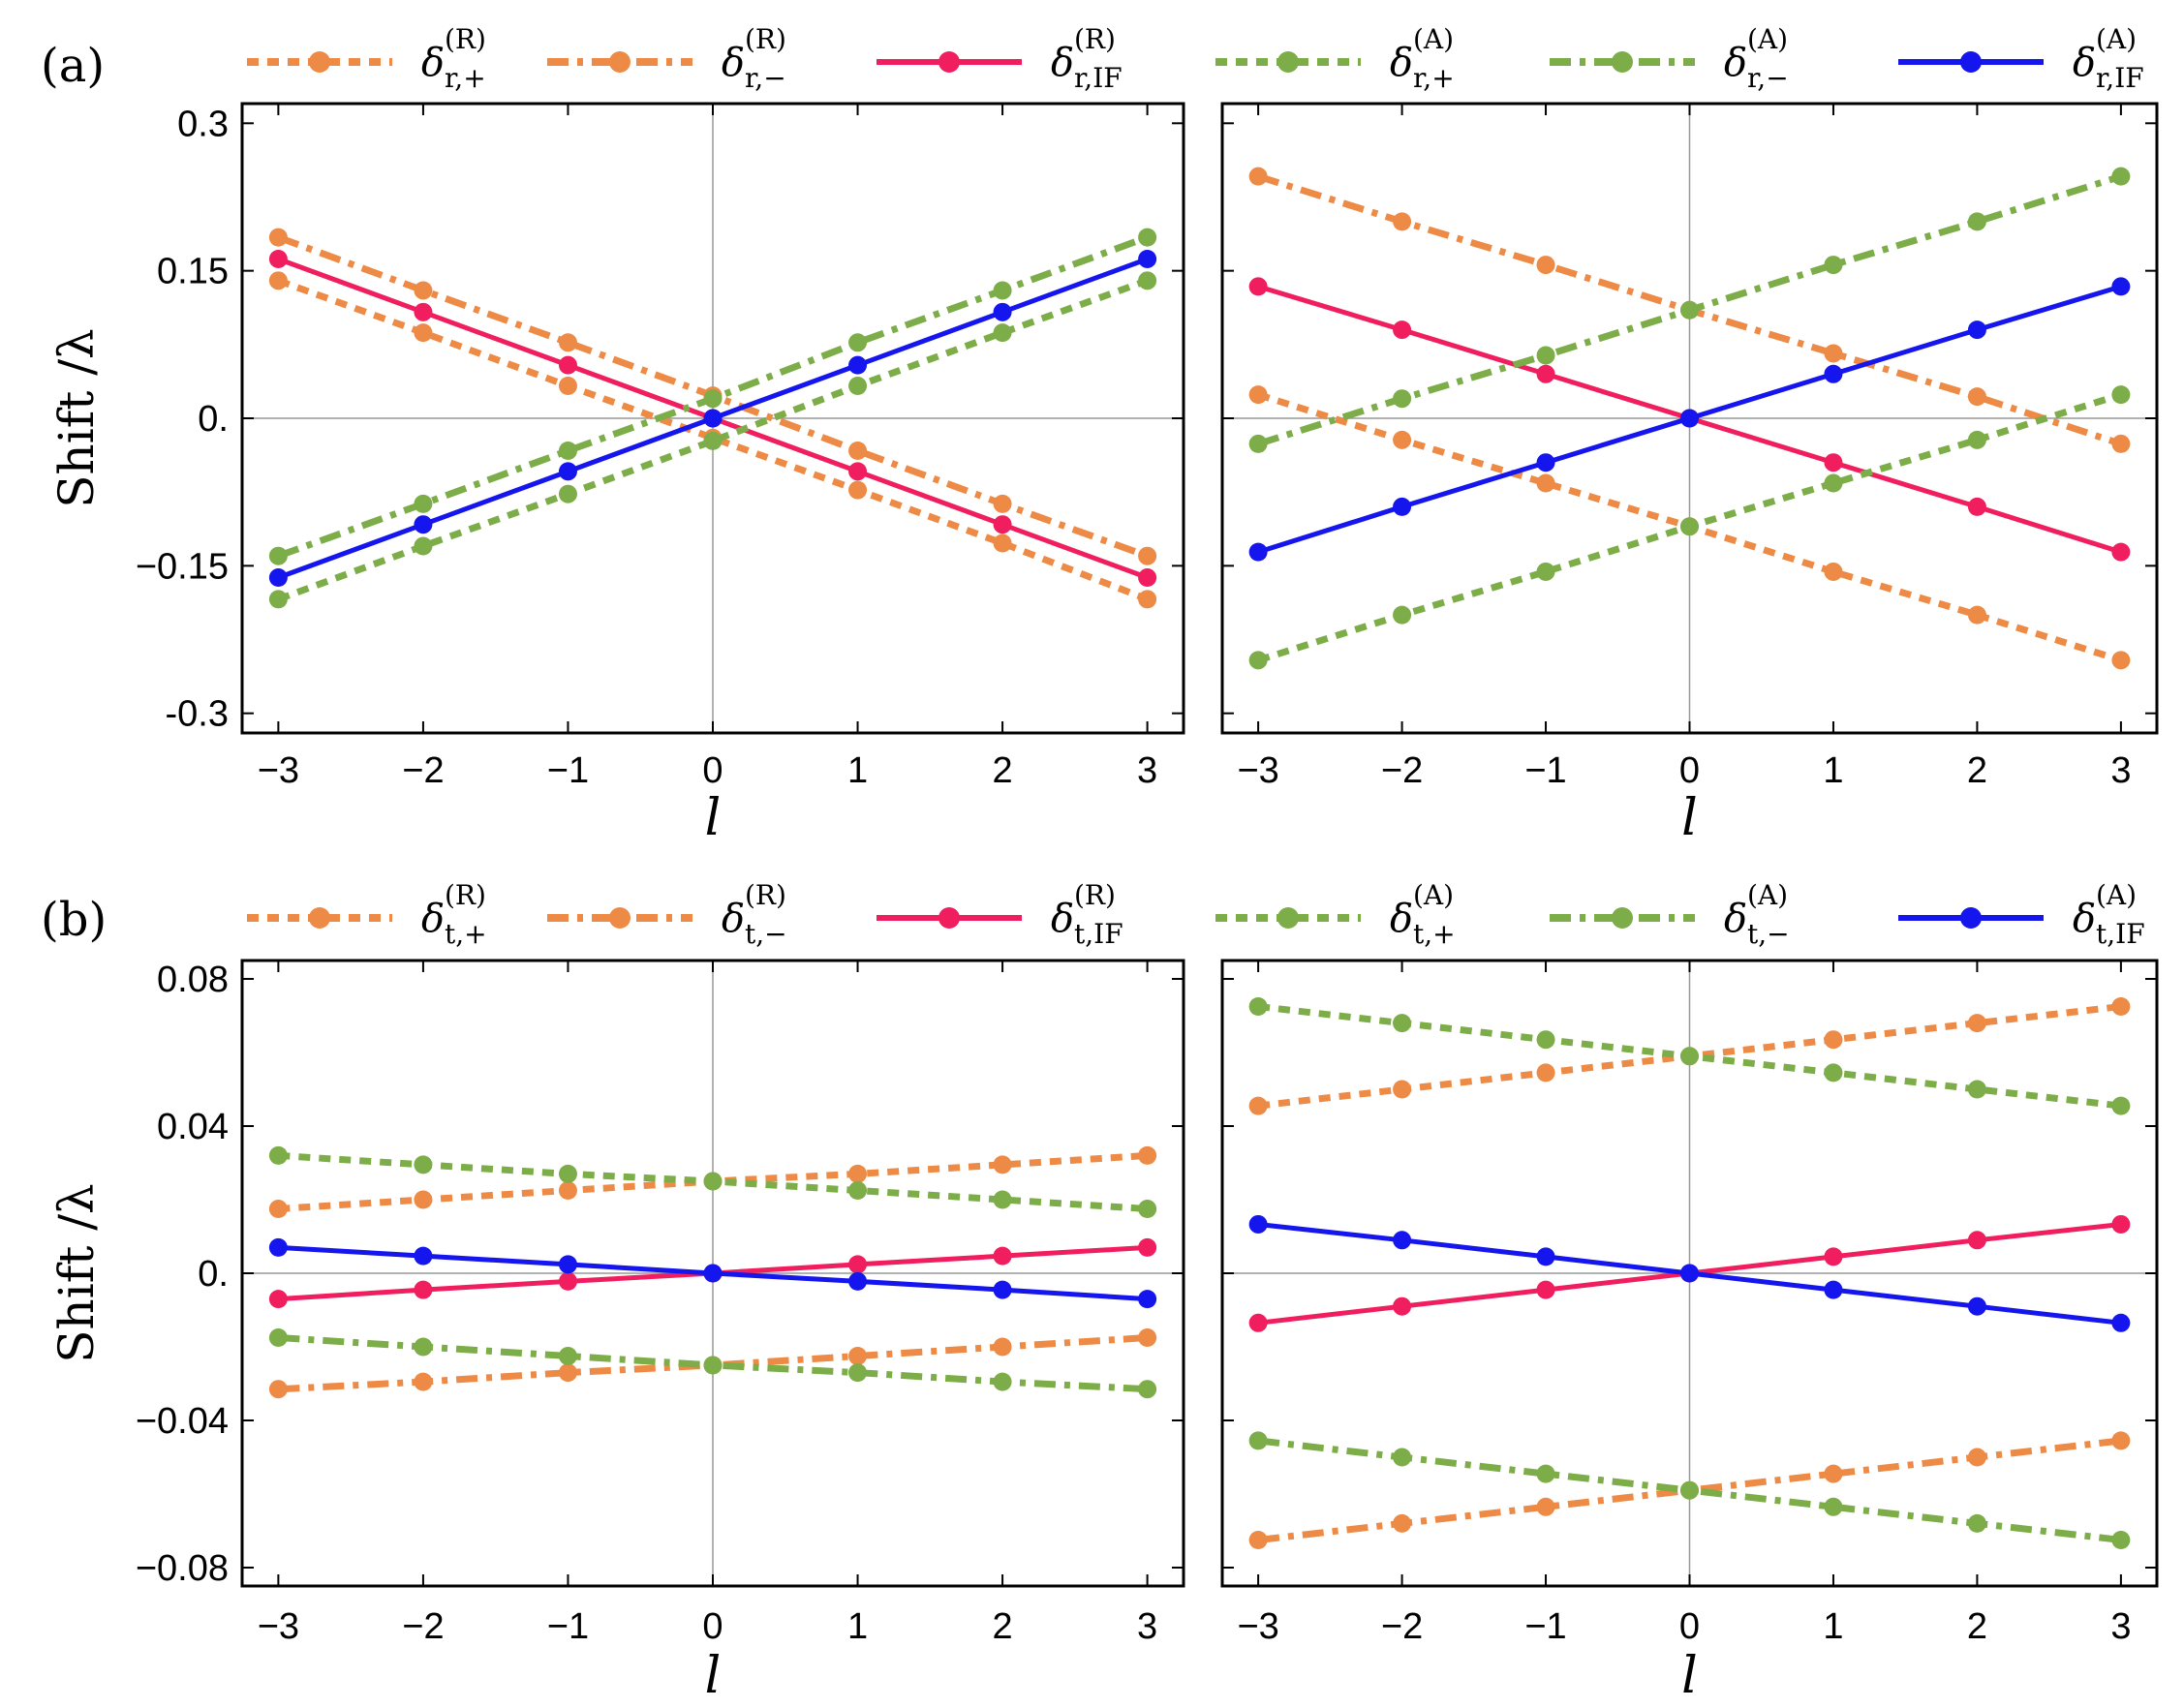 This screenshot has width=2184, height=1708. Describe the element at coordinates (203, 124) in the screenshot. I see `y-tick-label: 0.3` at that location.